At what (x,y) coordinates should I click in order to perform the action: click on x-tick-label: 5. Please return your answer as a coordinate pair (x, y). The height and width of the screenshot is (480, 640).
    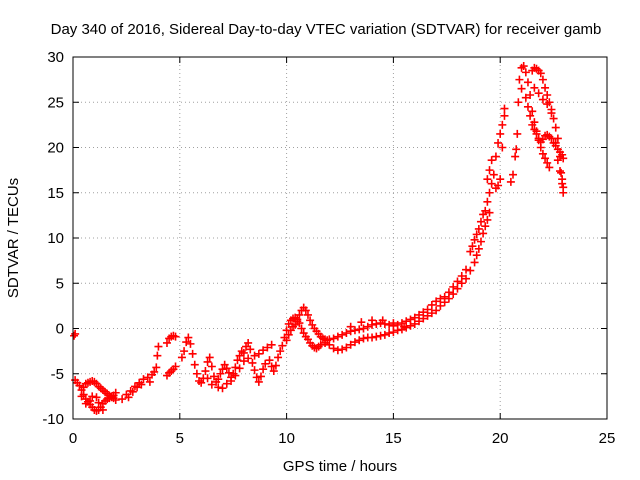
    Looking at the image, I should click on (180, 438).